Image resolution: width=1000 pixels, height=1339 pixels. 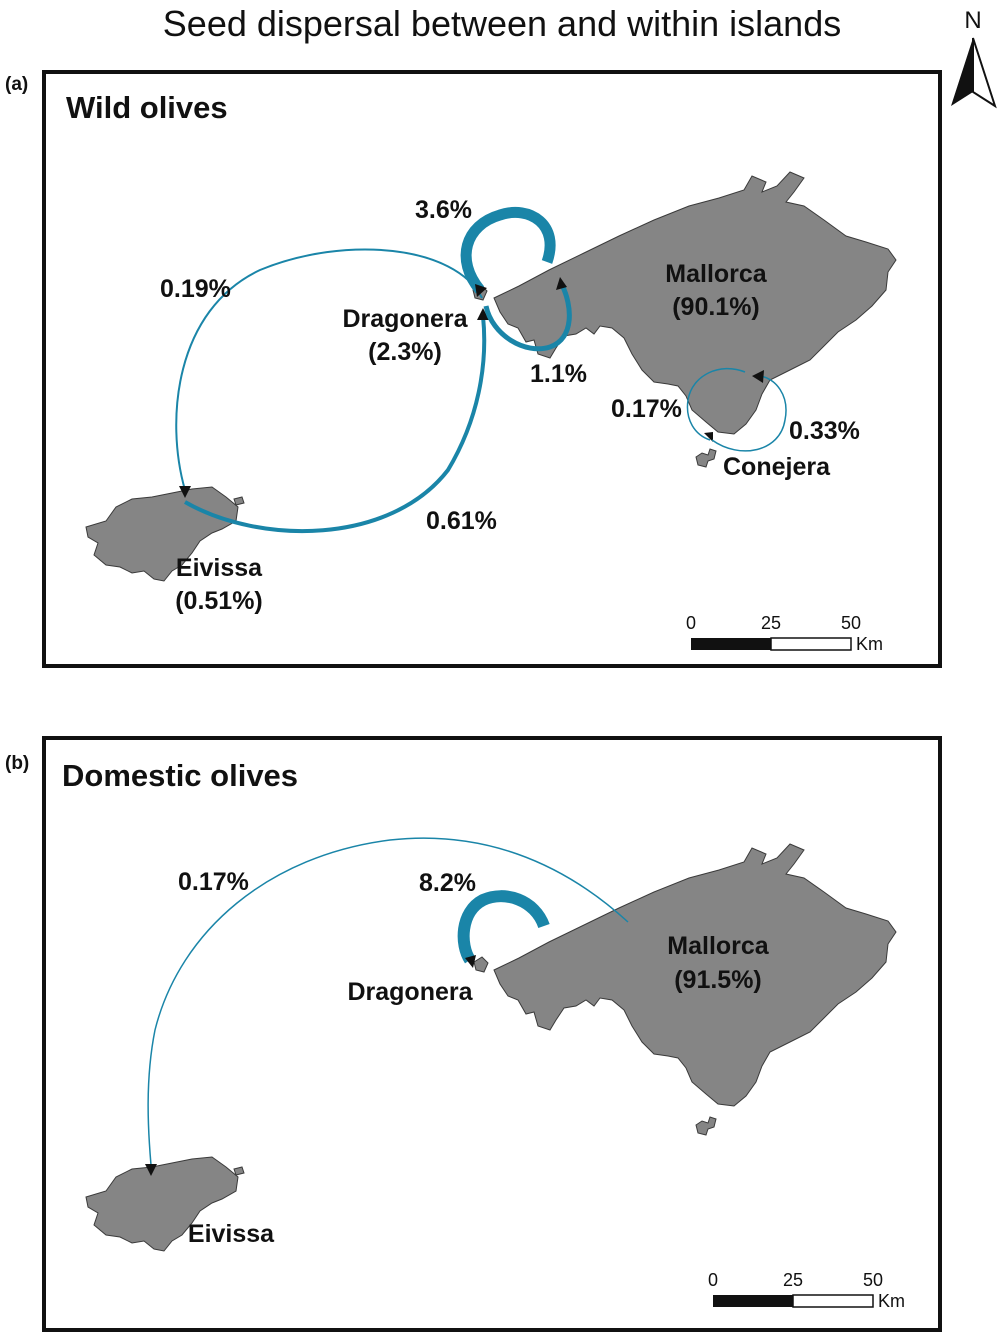 What do you see at coordinates (16, 84) in the screenshot?
I see `panel-a-label: (a)` at bounding box center [16, 84].